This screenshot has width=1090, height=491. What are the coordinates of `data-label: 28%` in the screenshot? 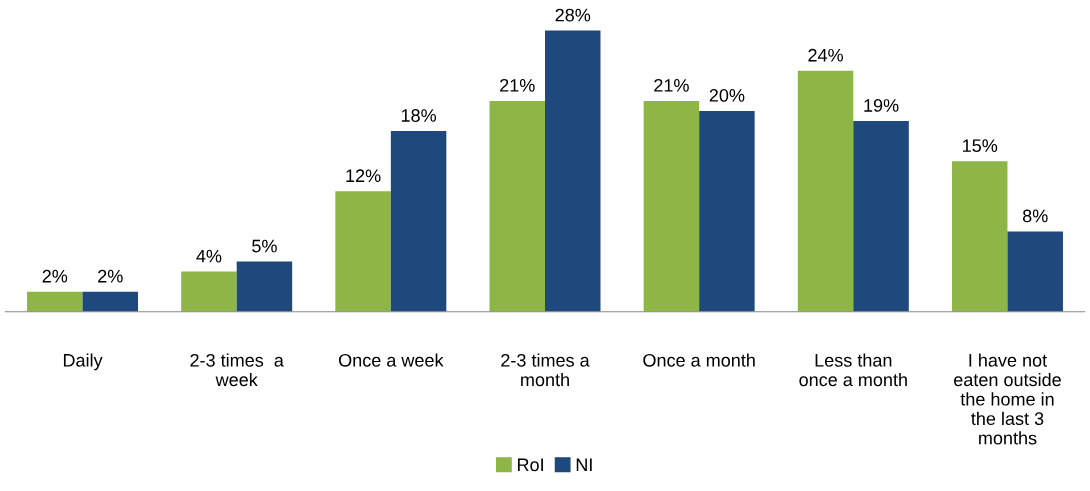 It's located at (573, 15).